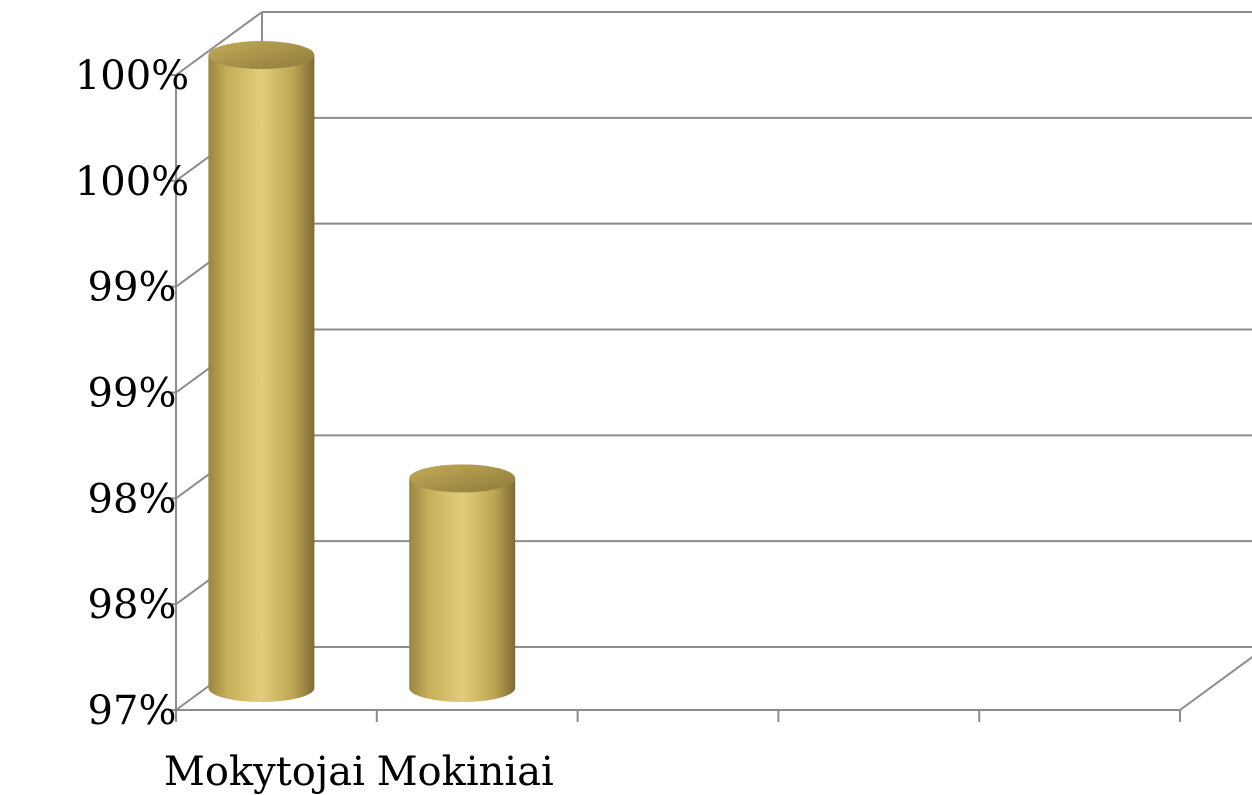 Image resolution: width=1252 pixels, height=795 pixels. What do you see at coordinates (465, 772) in the screenshot?
I see `x-tick-label: Mokiniai` at bounding box center [465, 772].